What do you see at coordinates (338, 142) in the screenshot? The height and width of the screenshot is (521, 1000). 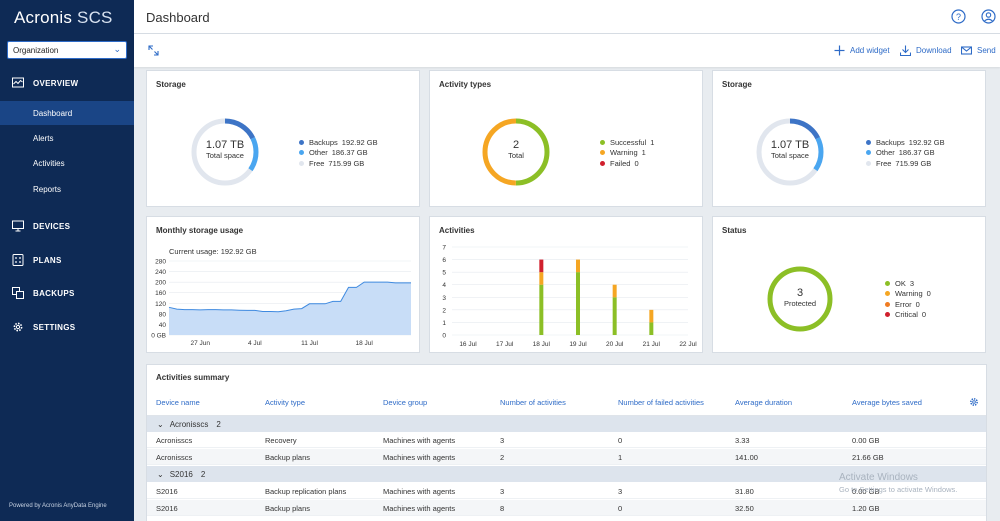 I see `legend-item: Backups 192.92 GB` at bounding box center [338, 142].